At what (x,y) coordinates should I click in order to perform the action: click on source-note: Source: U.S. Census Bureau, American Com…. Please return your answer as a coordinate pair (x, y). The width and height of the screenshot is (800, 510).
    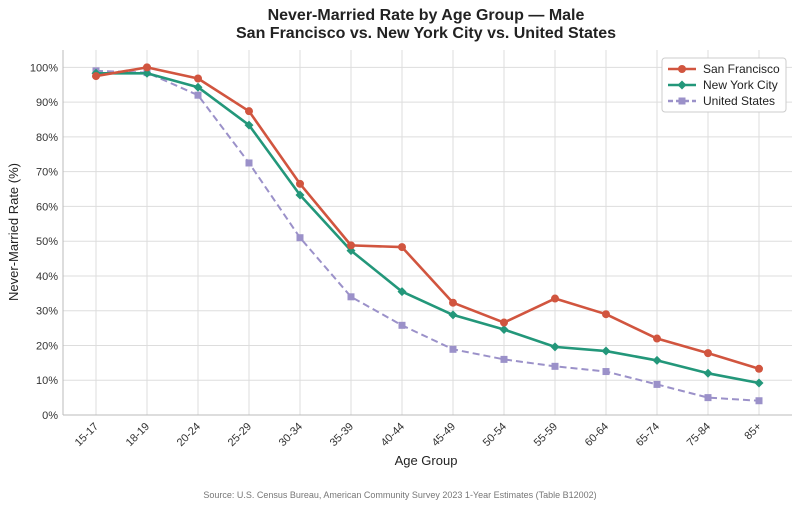
    Looking at the image, I should click on (399, 495).